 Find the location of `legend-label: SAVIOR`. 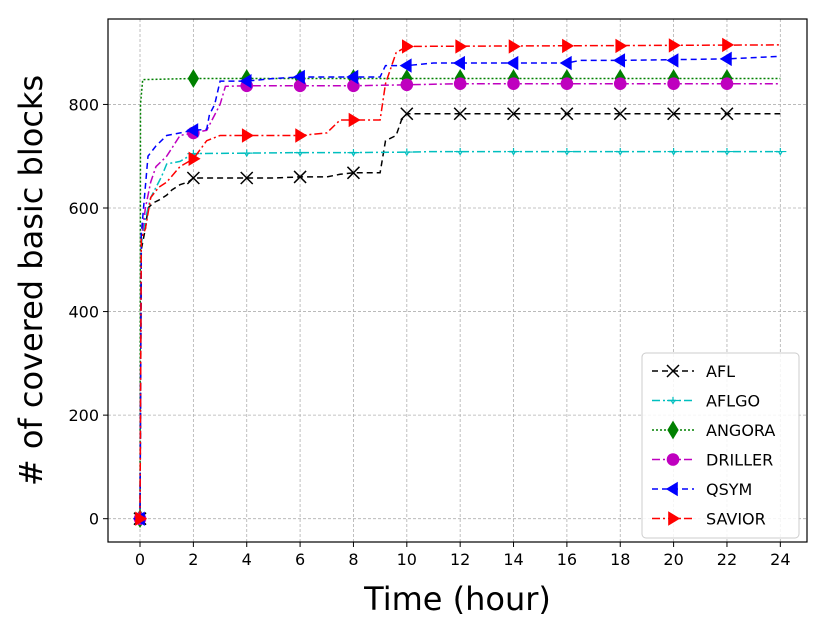

legend-label: SAVIOR is located at coordinates (736, 519).